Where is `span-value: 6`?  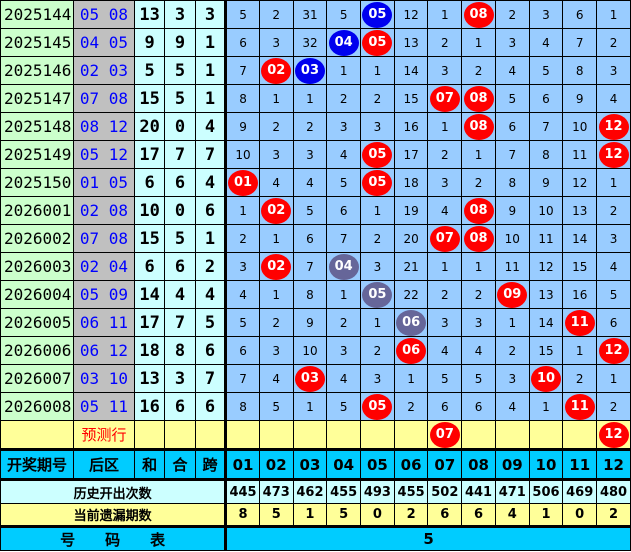 span-value: 6 is located at coordinates (211, 350).